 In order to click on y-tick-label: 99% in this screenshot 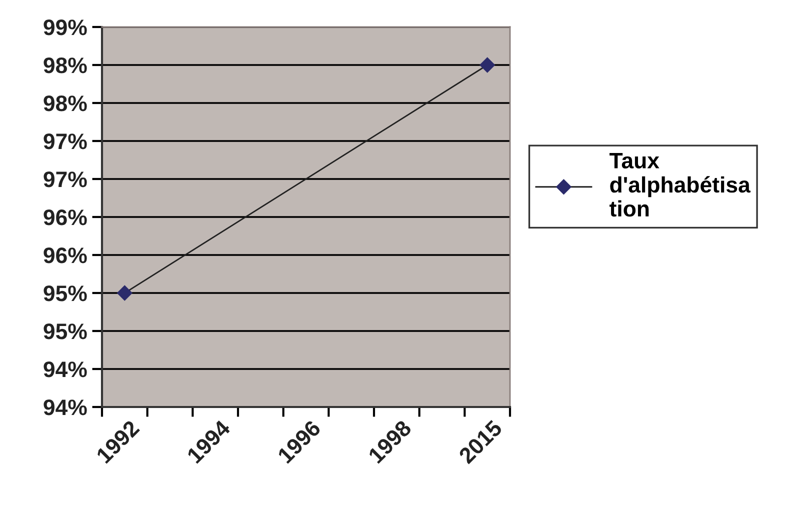, I will do `click(65, 28)`.